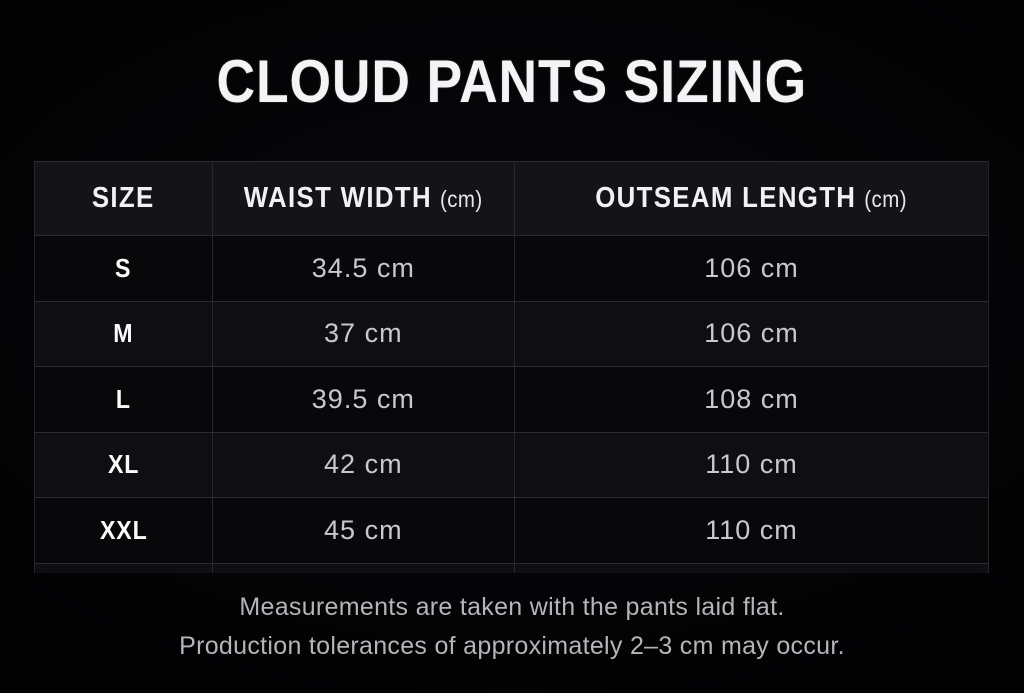  I want to click on table-row-xxl: XXL 45 cm 110 cm, so click(511, 531).